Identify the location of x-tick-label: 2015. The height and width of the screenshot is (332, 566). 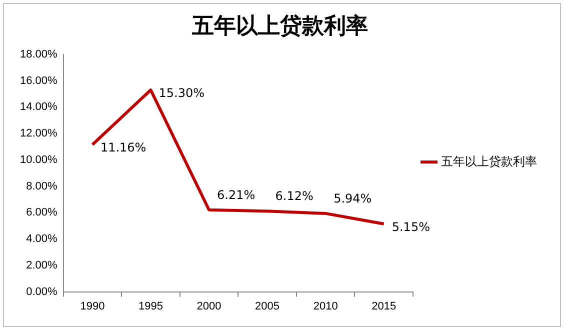
(384, 306).